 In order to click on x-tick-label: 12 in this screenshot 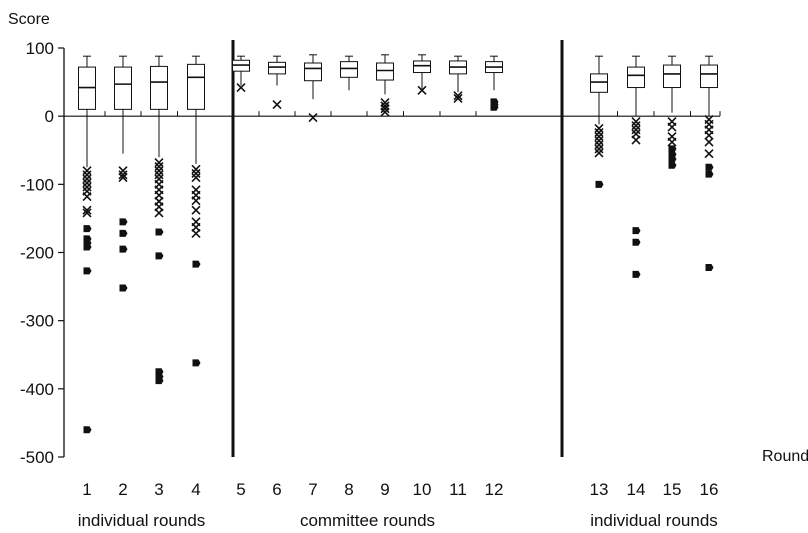, I will do `click(494, 489)`.